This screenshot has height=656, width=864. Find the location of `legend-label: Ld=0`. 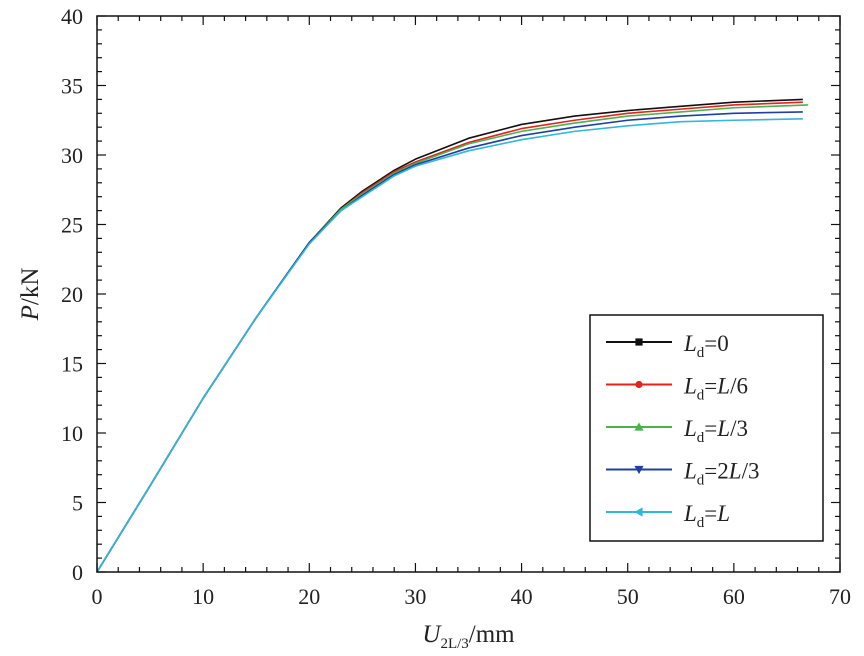

legend-label: Ld=0 is located at coordinates (706, 346).